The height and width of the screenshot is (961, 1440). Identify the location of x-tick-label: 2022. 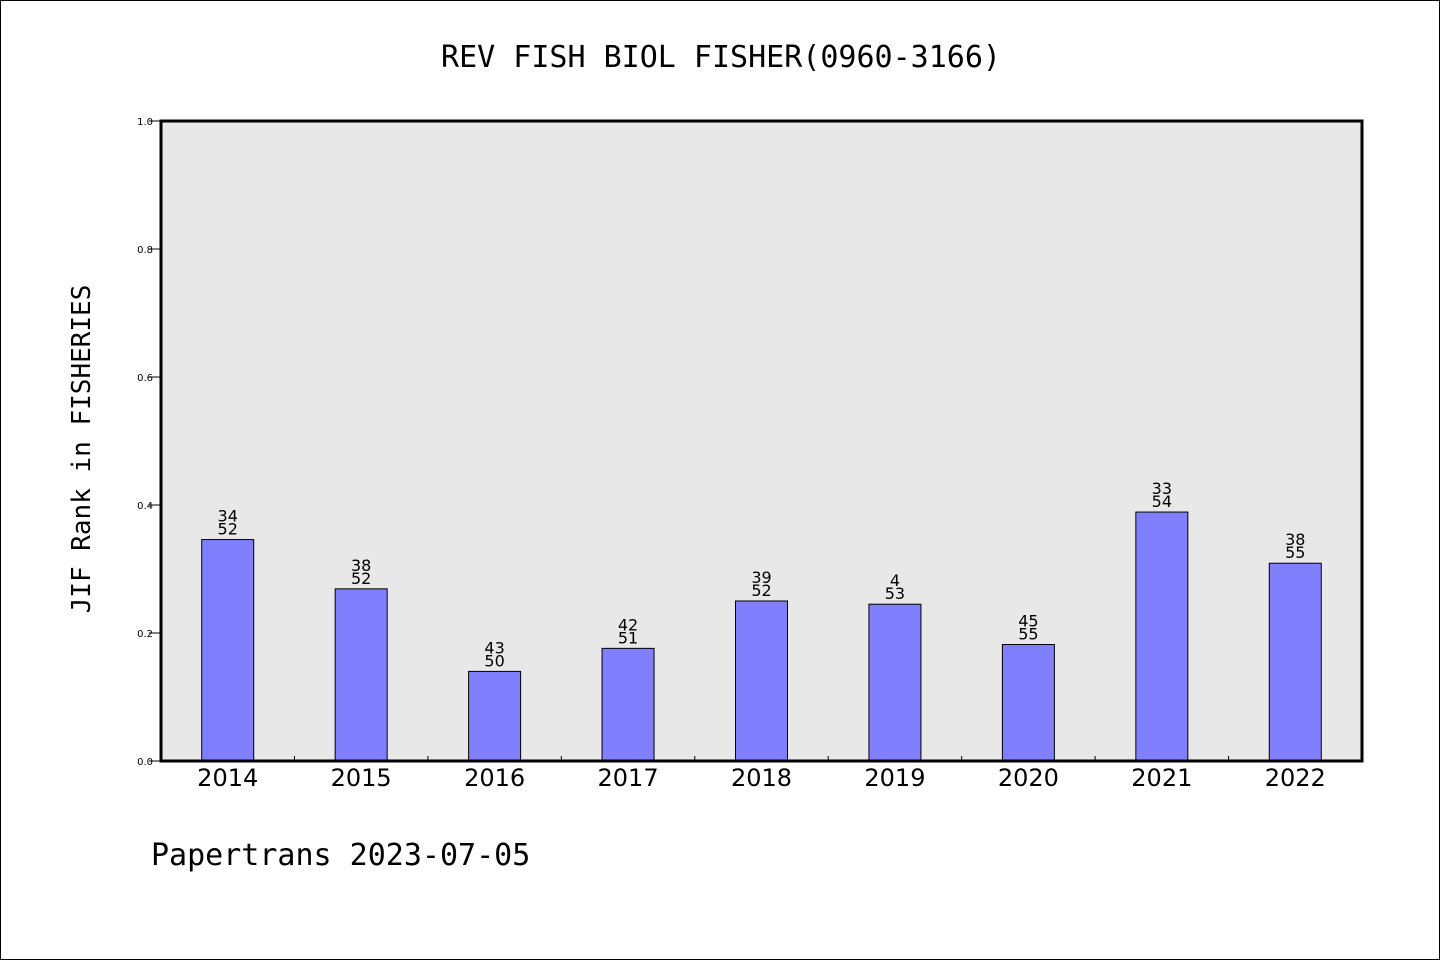
(1295, 778).